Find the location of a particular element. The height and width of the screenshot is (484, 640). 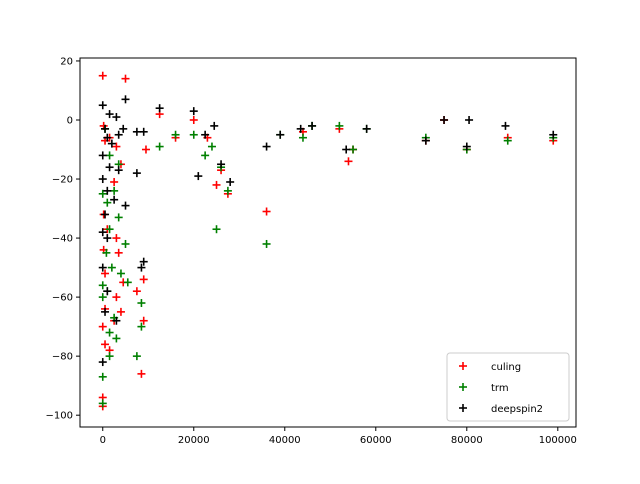

legend-box is located at coordinates (508, 387).